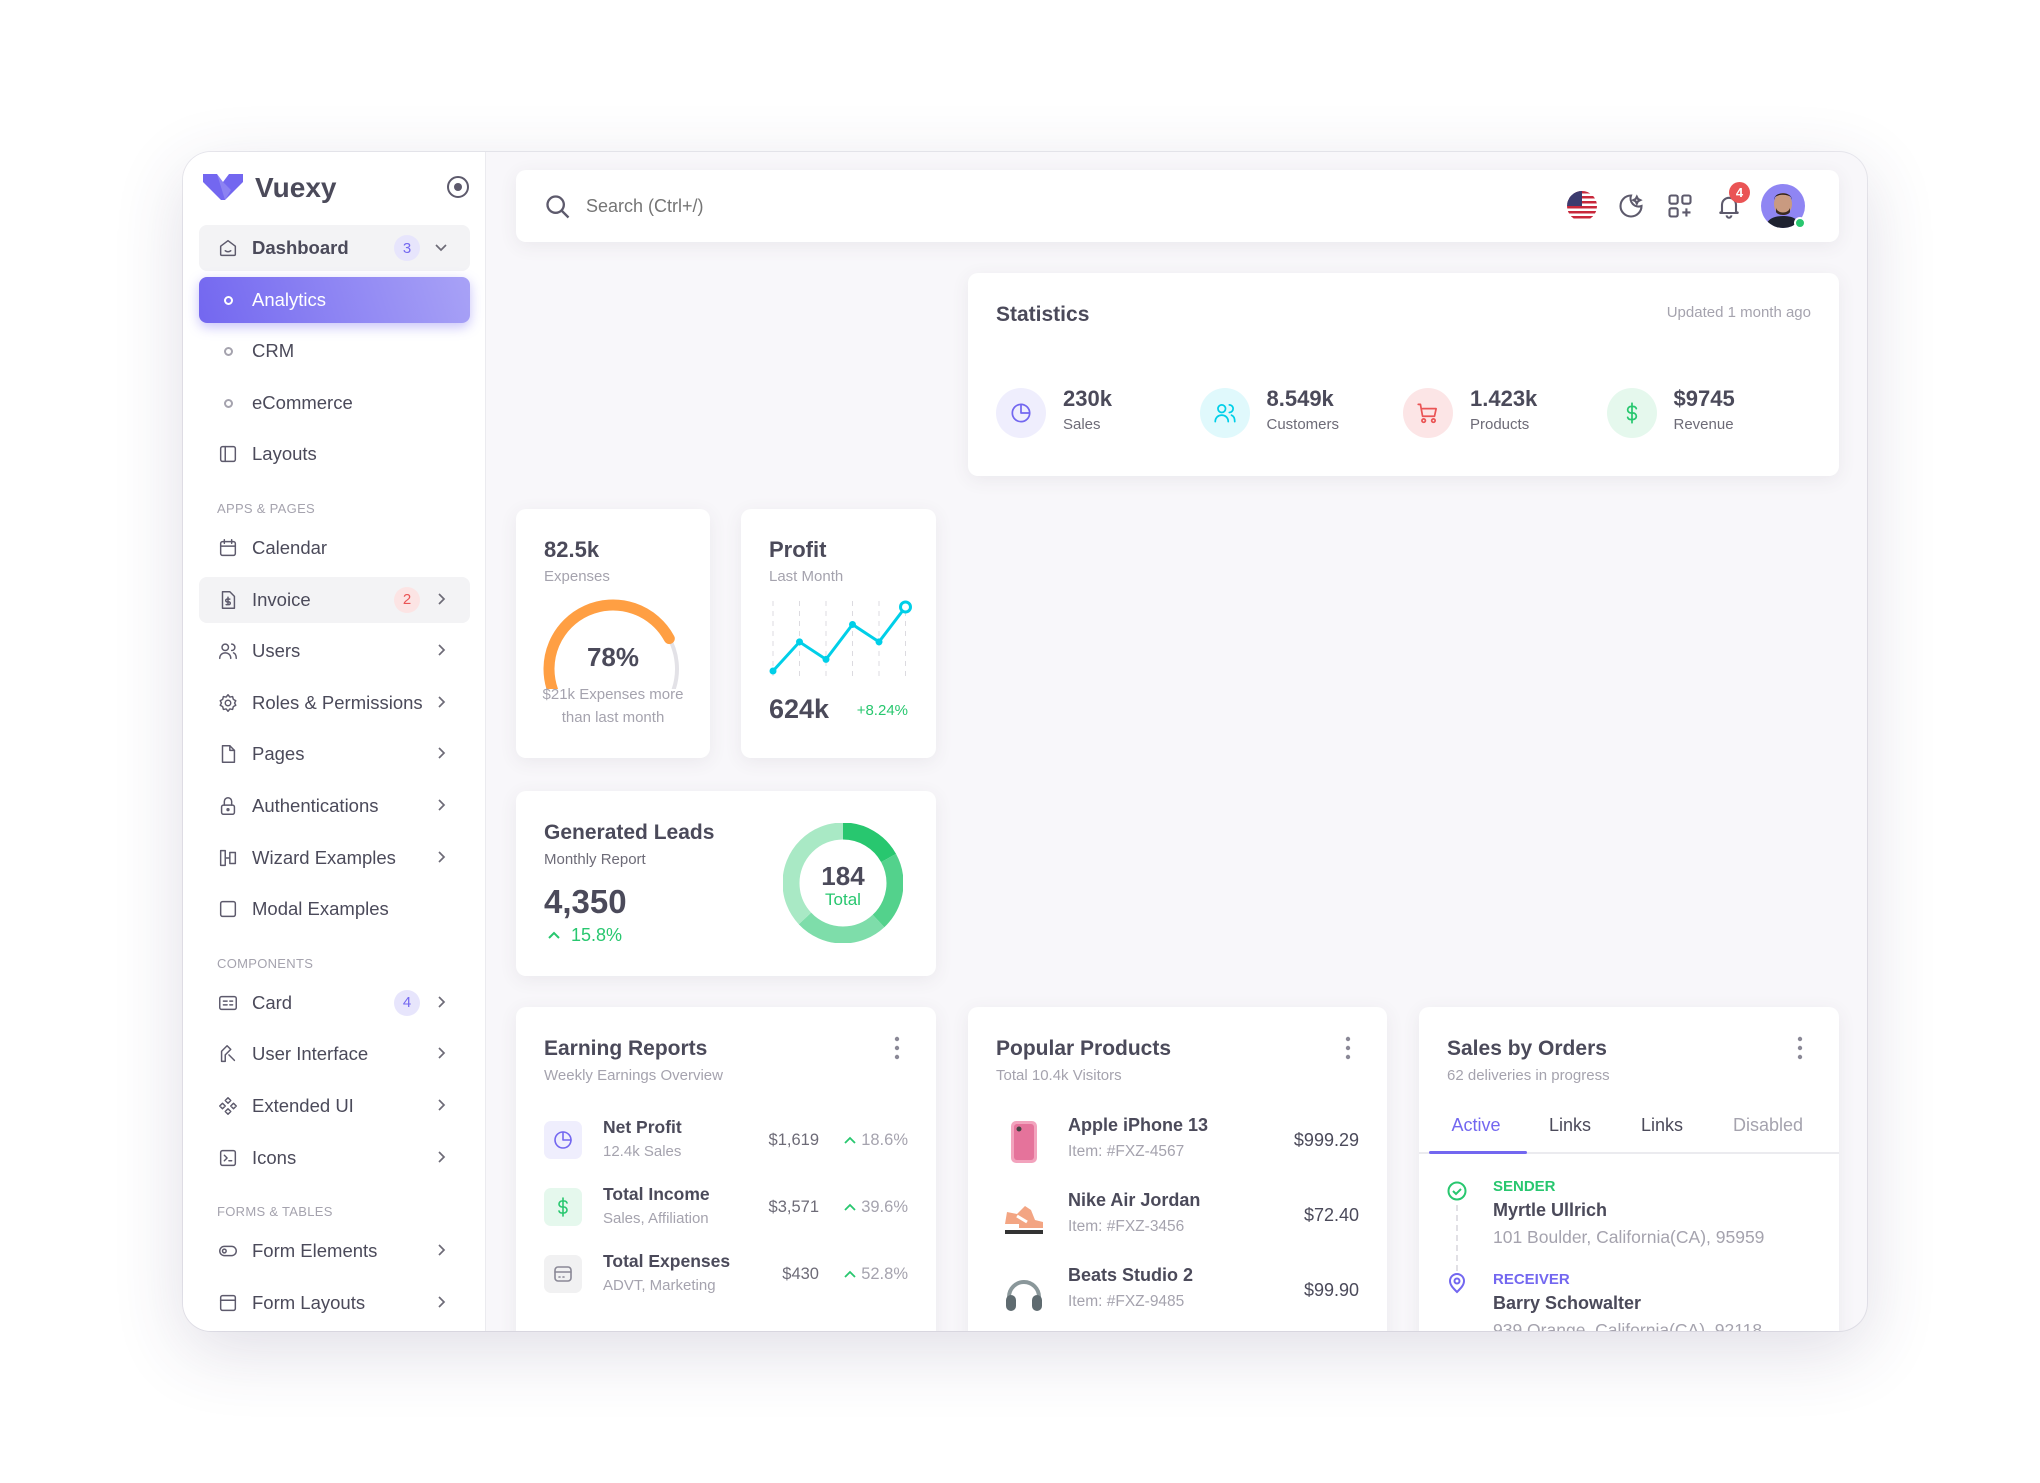  Describe the element at coordinates (334, 806) in the screenshot. I see `sidebar-item-authentications: Authentications` at that location.